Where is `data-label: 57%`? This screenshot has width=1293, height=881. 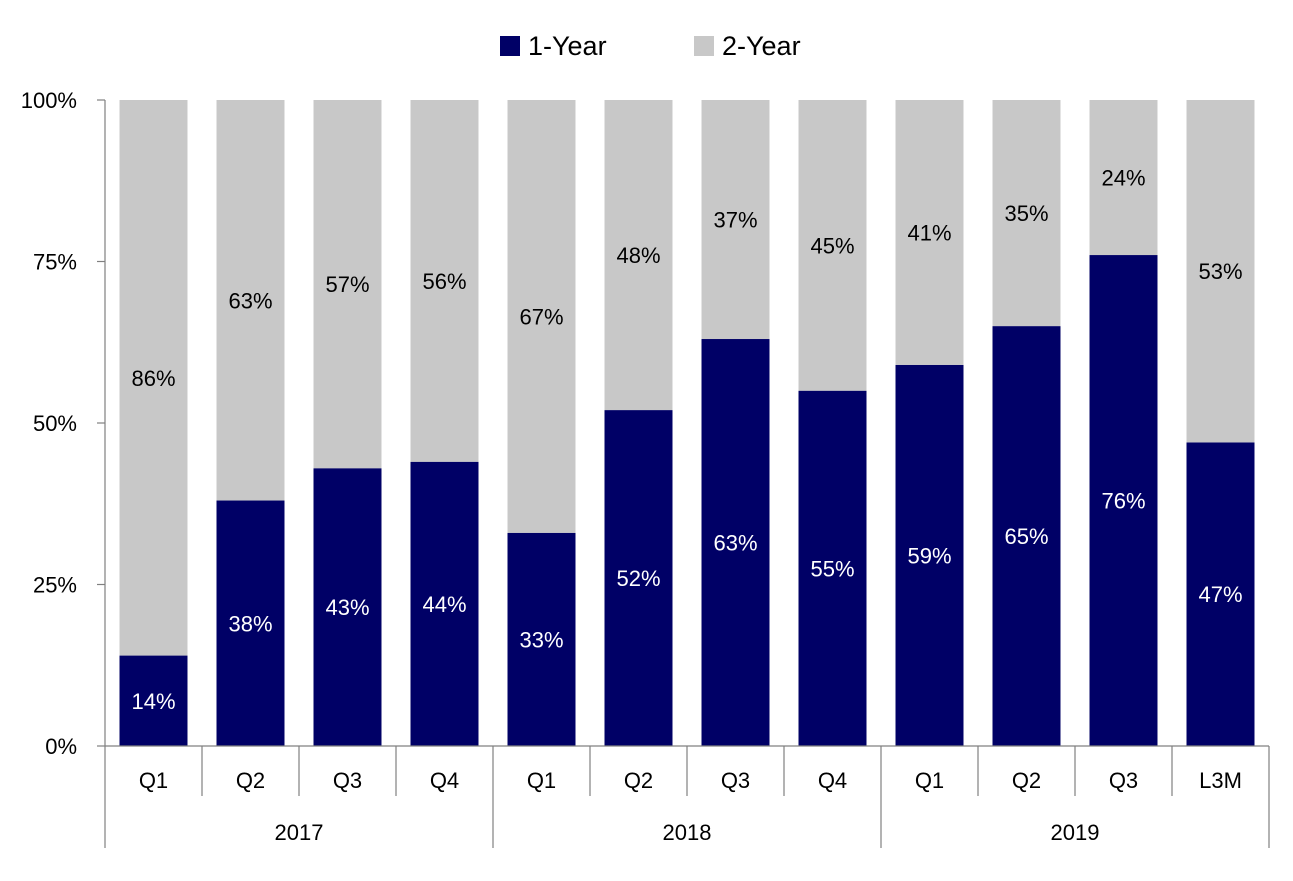 data-label: 57% is located at coordinates (347, 284).